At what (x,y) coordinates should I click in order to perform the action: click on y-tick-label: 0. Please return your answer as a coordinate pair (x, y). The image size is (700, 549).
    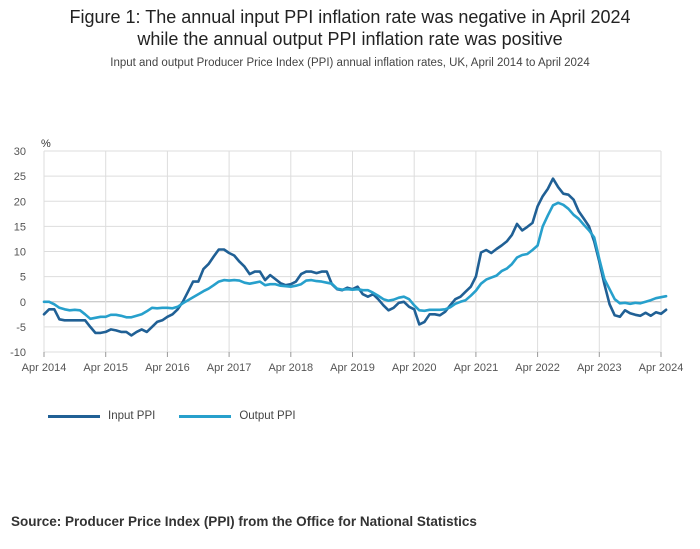
    Looking at the image, I should click on (23, 303).